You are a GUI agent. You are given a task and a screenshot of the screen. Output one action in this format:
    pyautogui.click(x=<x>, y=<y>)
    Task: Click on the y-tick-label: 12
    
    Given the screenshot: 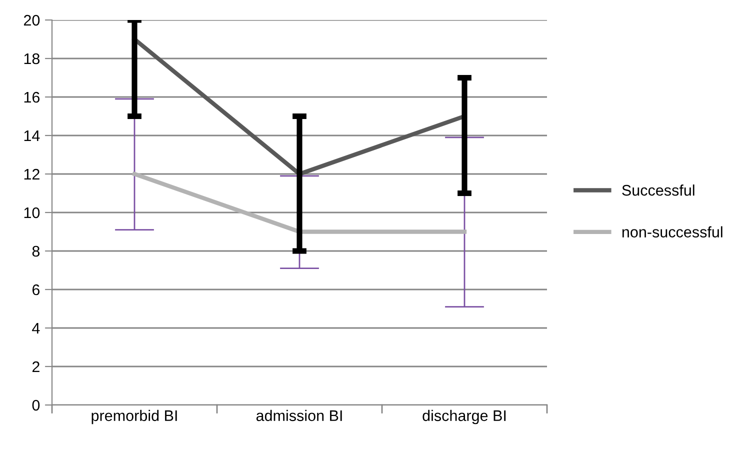 What is the action you would take?
    pyautogui.click(x=32, y=174)
    